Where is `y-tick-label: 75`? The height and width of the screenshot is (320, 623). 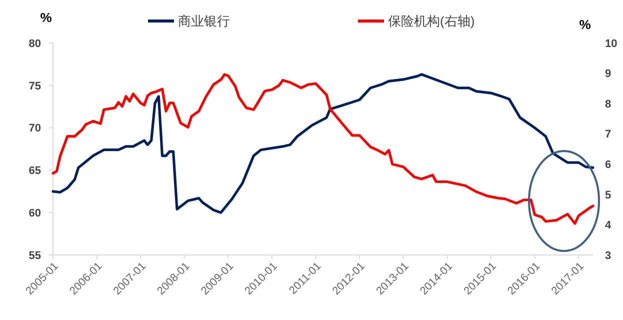
y-tick-label: 75 is located at coordinates (34, 86).